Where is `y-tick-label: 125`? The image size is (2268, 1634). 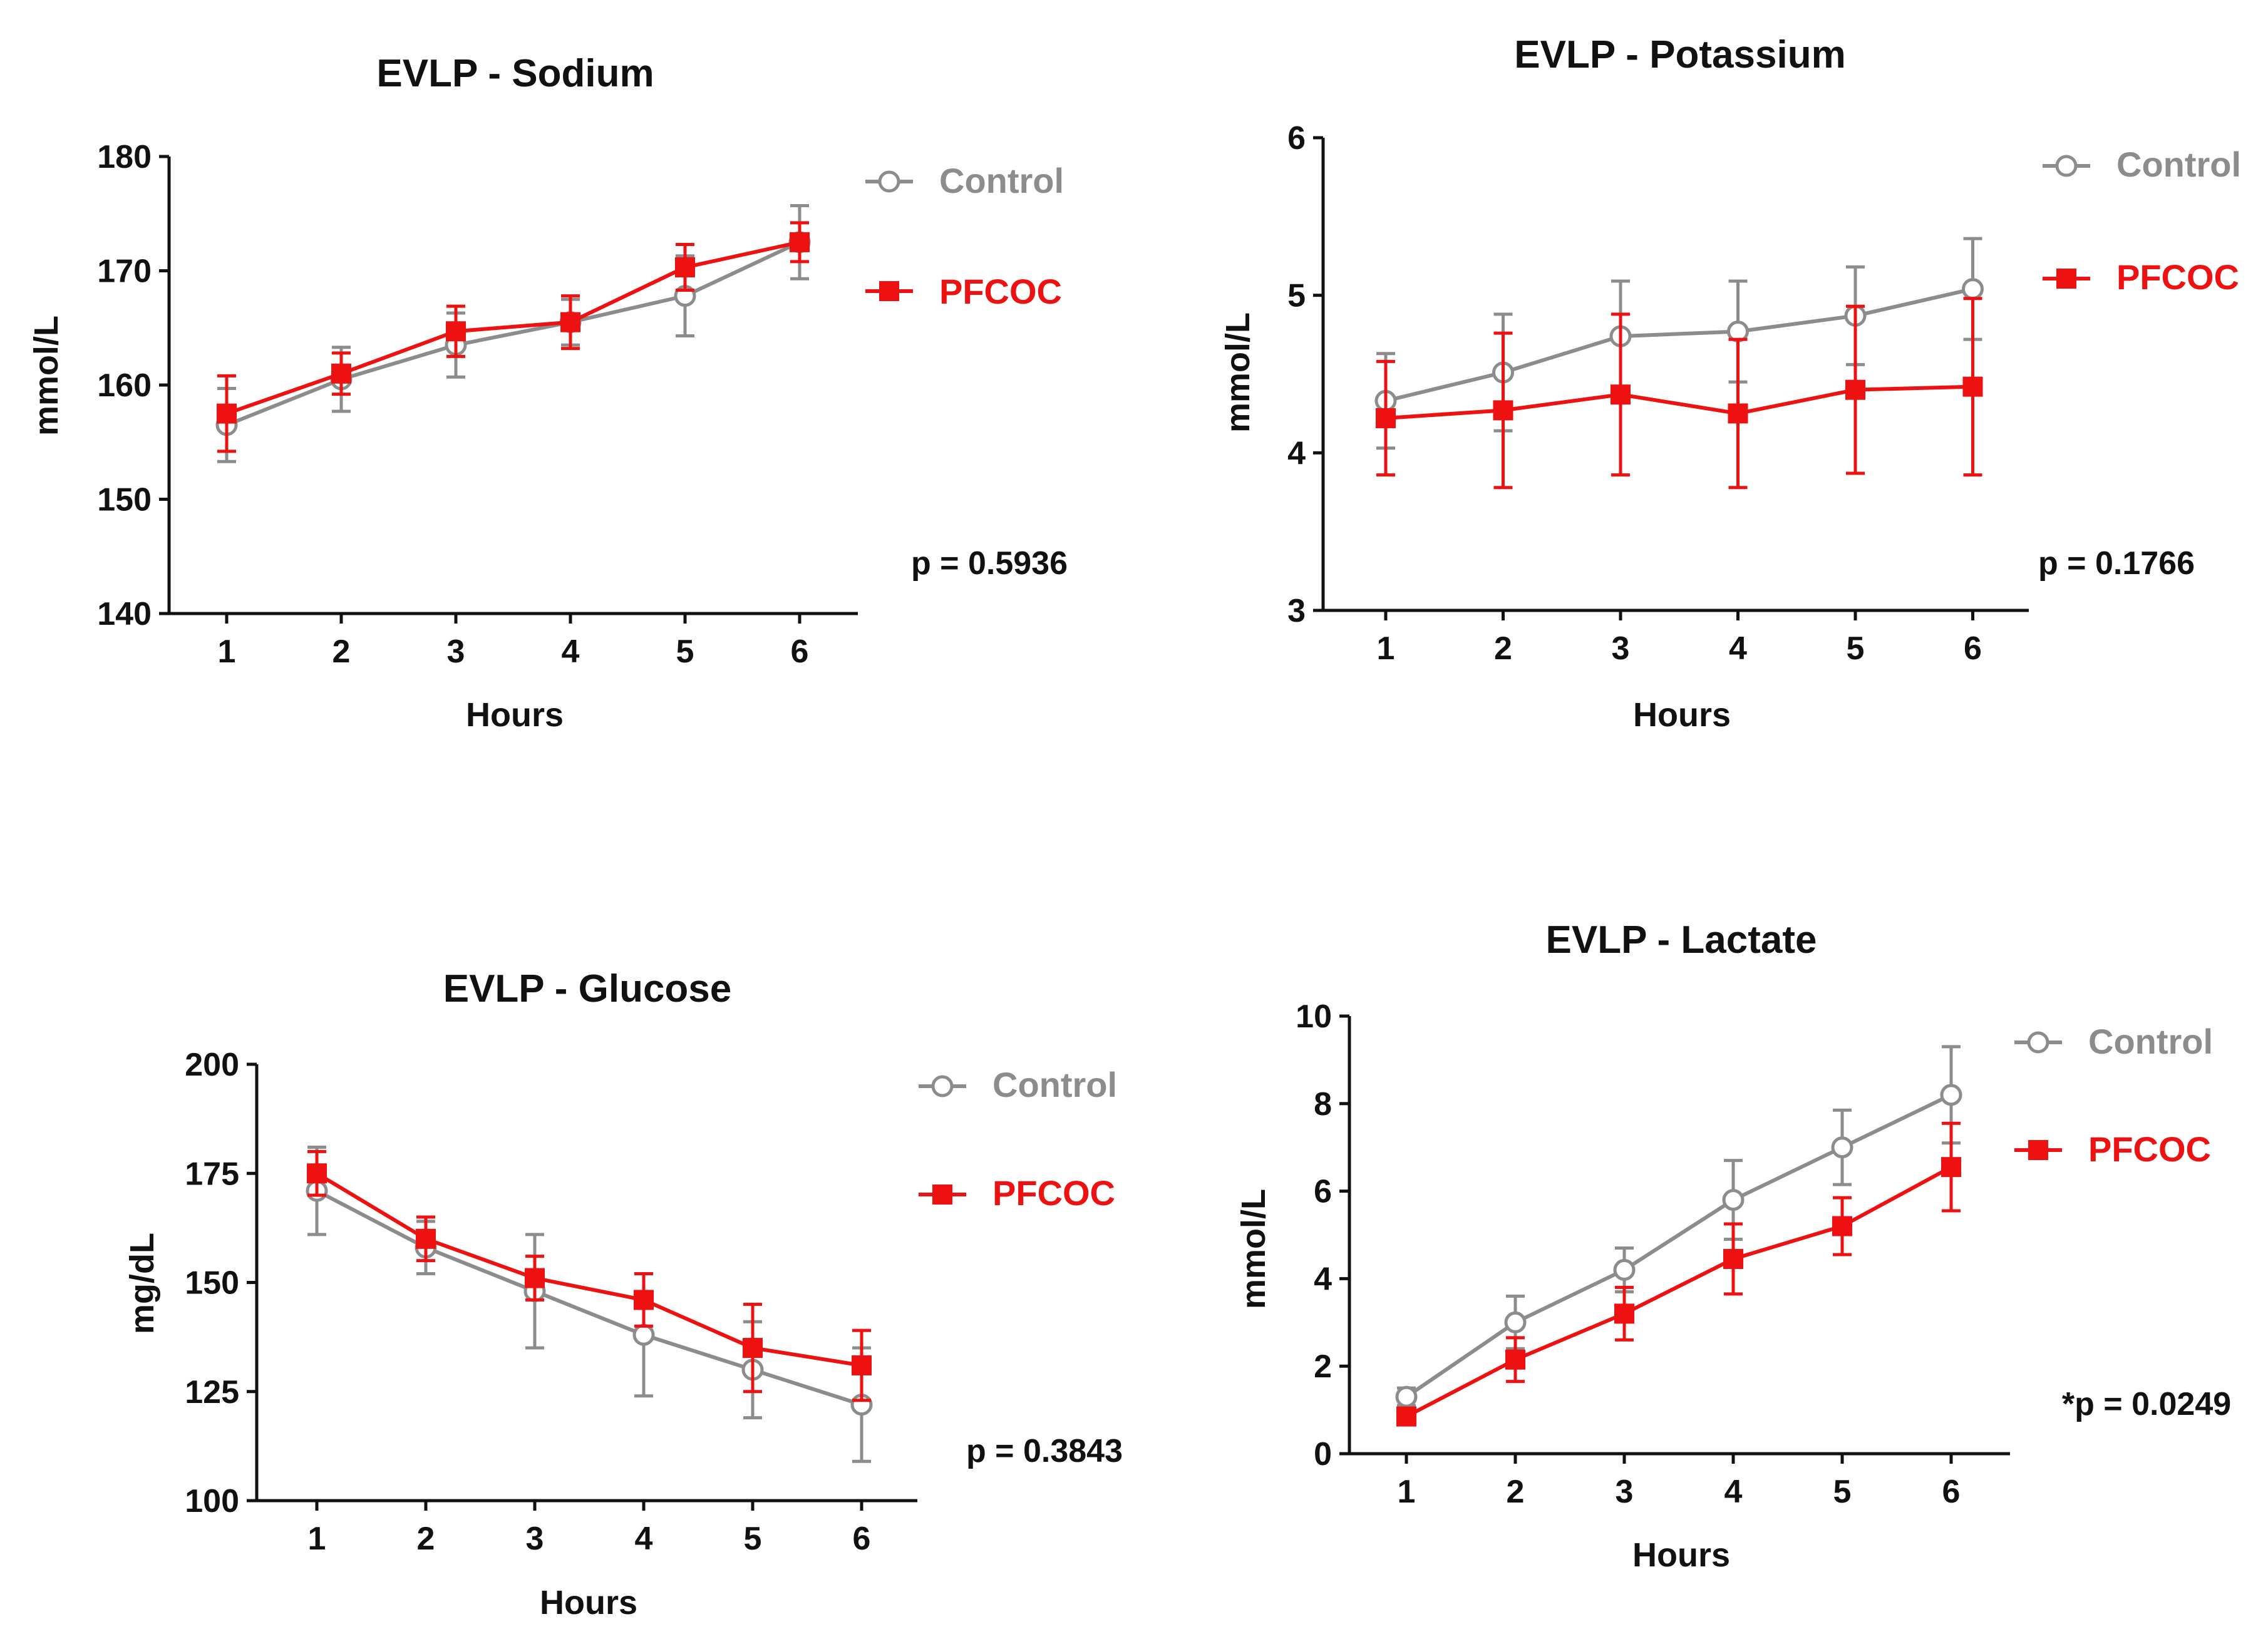 y-tick-label: 125 is located at coordinates (212, 1392).